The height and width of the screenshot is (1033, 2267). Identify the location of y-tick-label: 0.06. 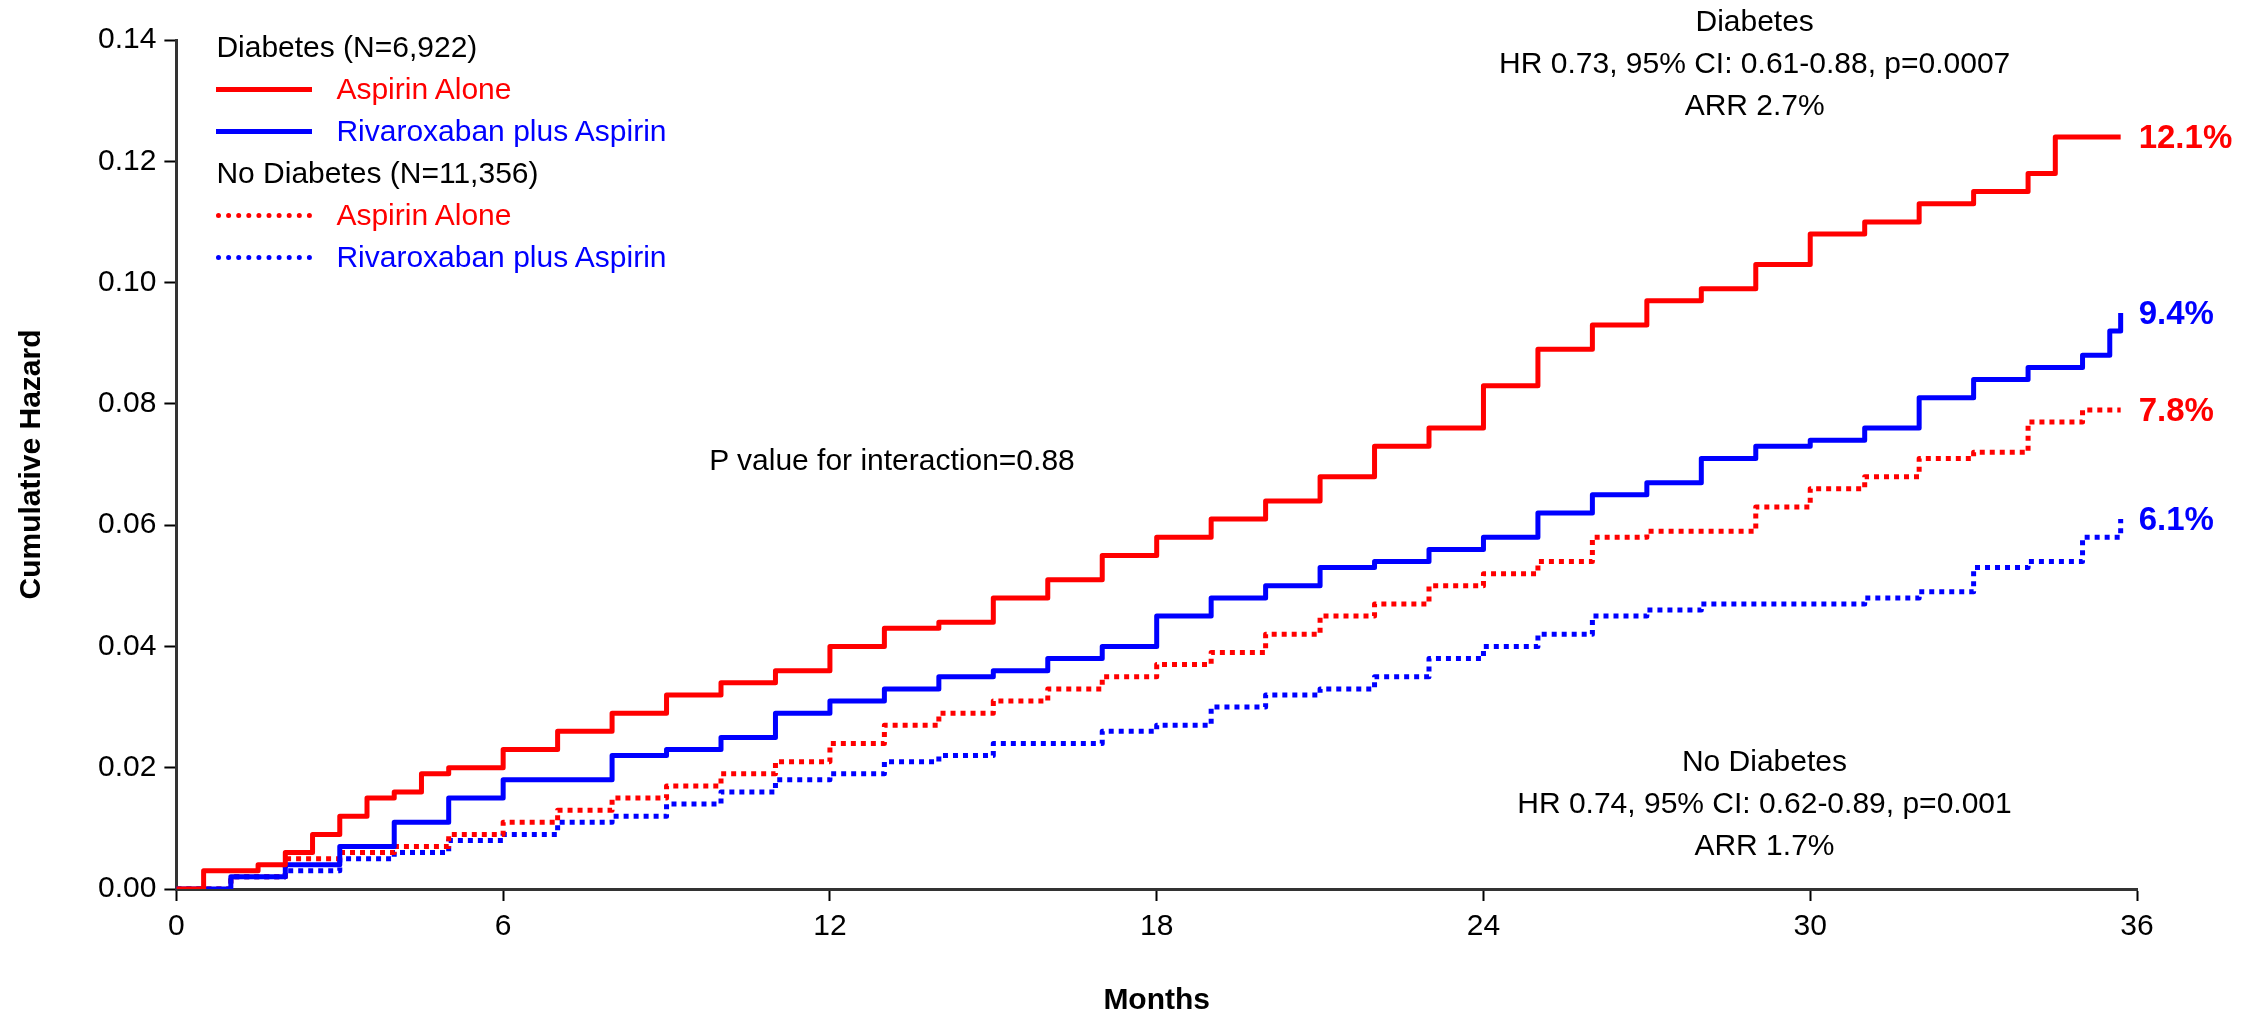
(127, 523).